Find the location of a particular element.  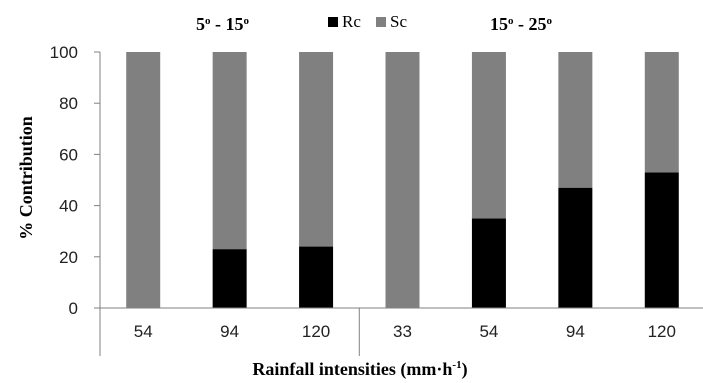

group-label-2: 15o - 25o is located at coordinates (521, 24).